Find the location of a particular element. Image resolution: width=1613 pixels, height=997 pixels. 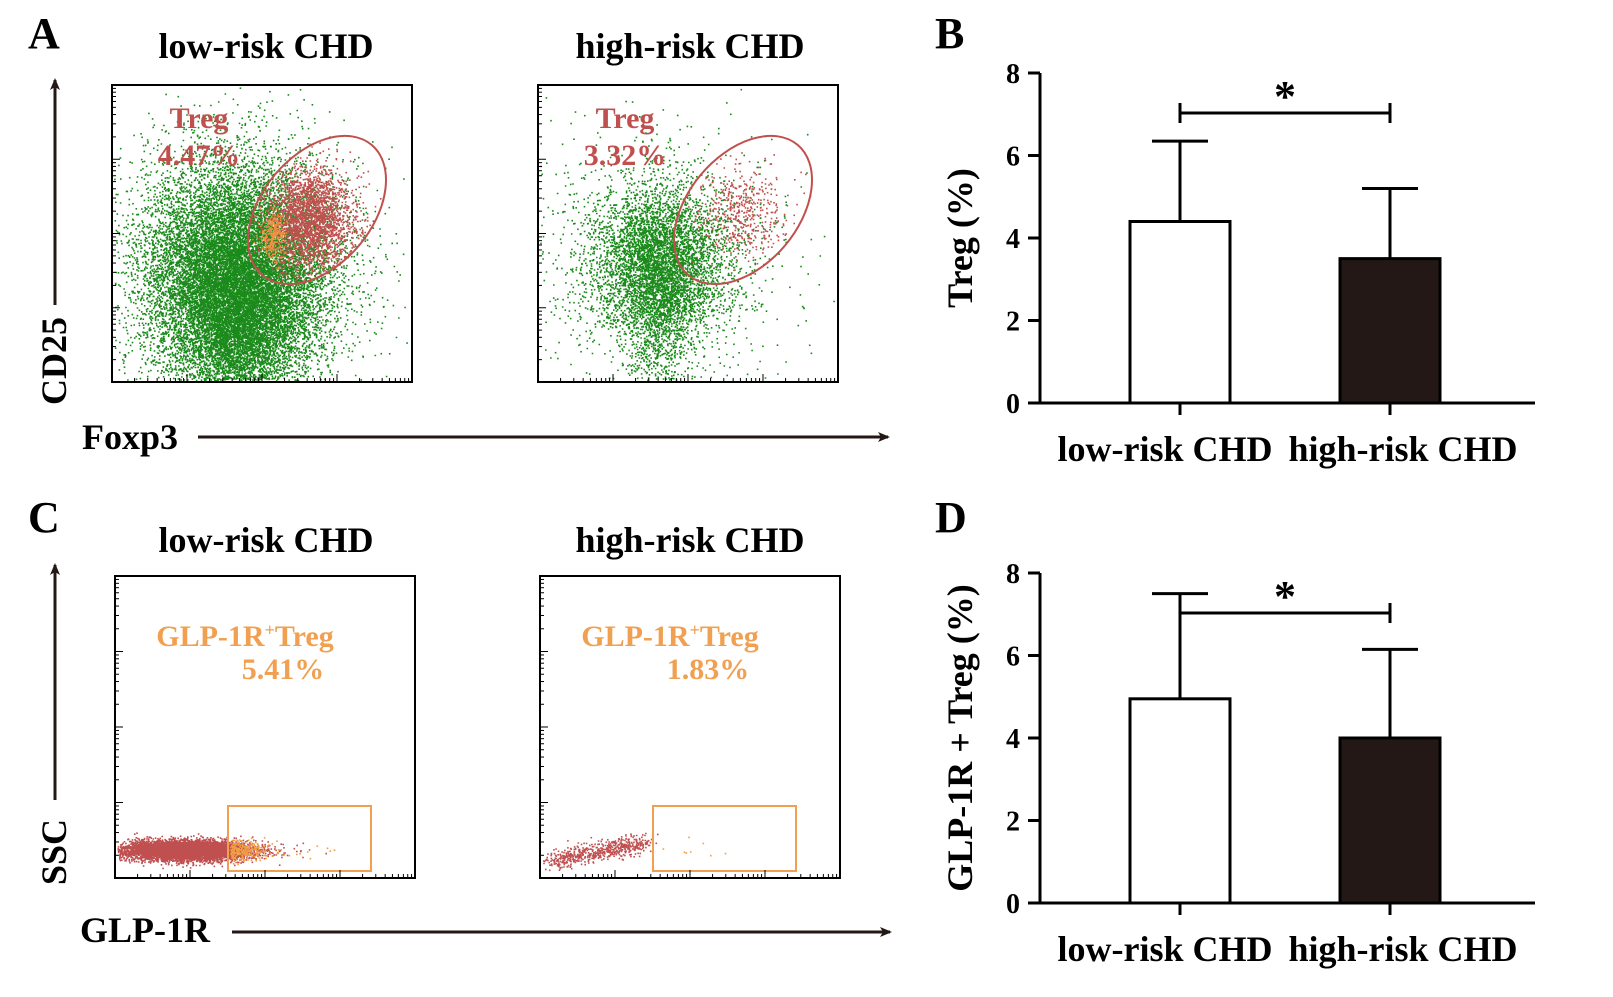

population-tail-points is located at coordinates (657, 259).